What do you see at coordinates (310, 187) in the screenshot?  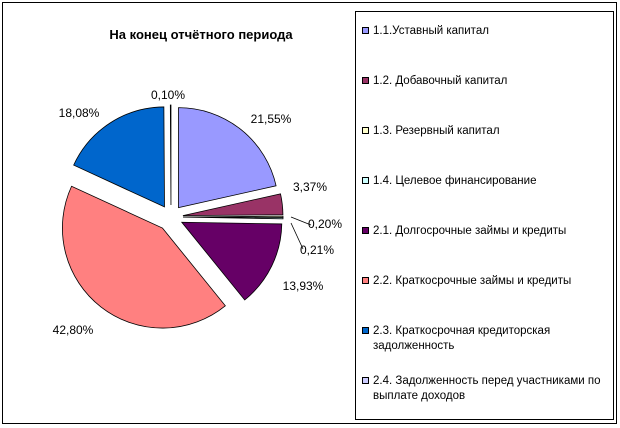 I see `data-label: 3,37%` at bounding box center [310, 187].